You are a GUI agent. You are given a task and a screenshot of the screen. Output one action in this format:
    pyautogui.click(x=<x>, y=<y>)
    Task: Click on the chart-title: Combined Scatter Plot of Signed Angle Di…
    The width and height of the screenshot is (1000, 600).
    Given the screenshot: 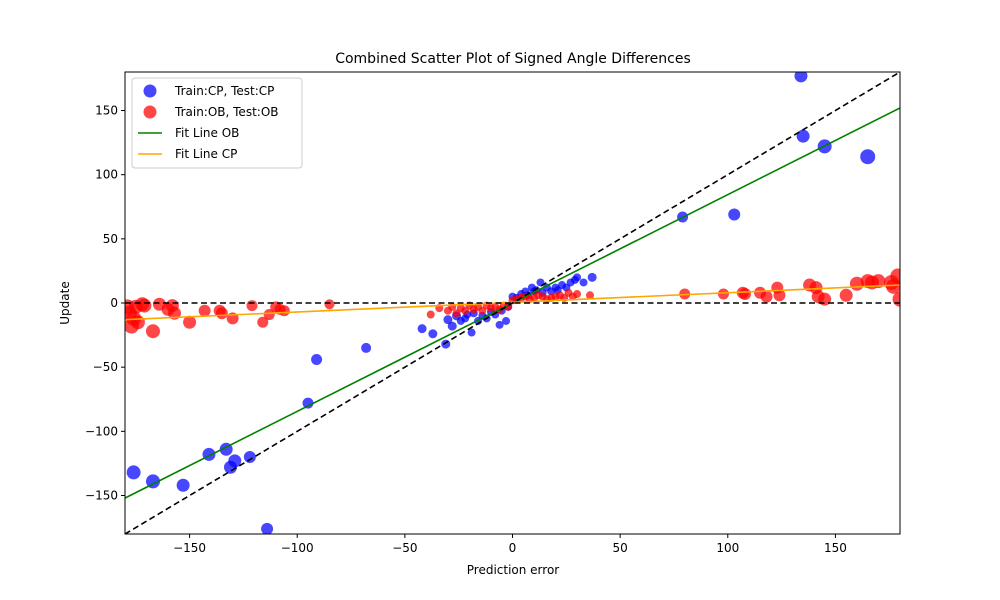 What is the action you would take?
    pyautogui.click(x=513, y=59)
    